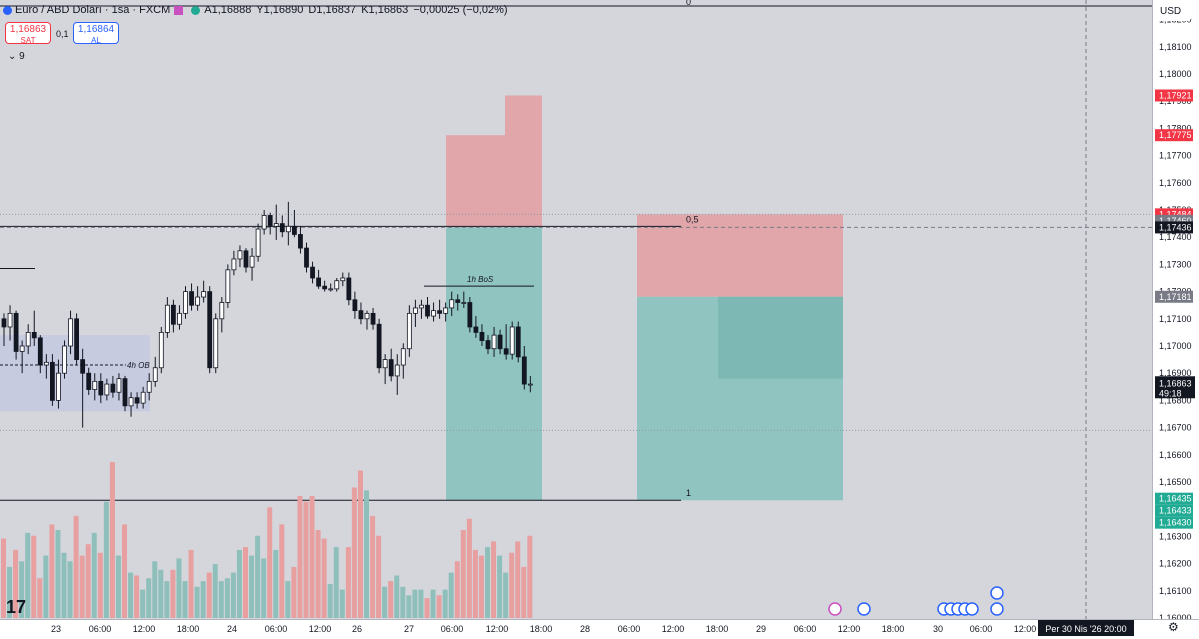 The image size is (1199, 639). I want to click on symbol-title: Euro / ABD Doları · 1sa · FXCM, so click(93, 10).